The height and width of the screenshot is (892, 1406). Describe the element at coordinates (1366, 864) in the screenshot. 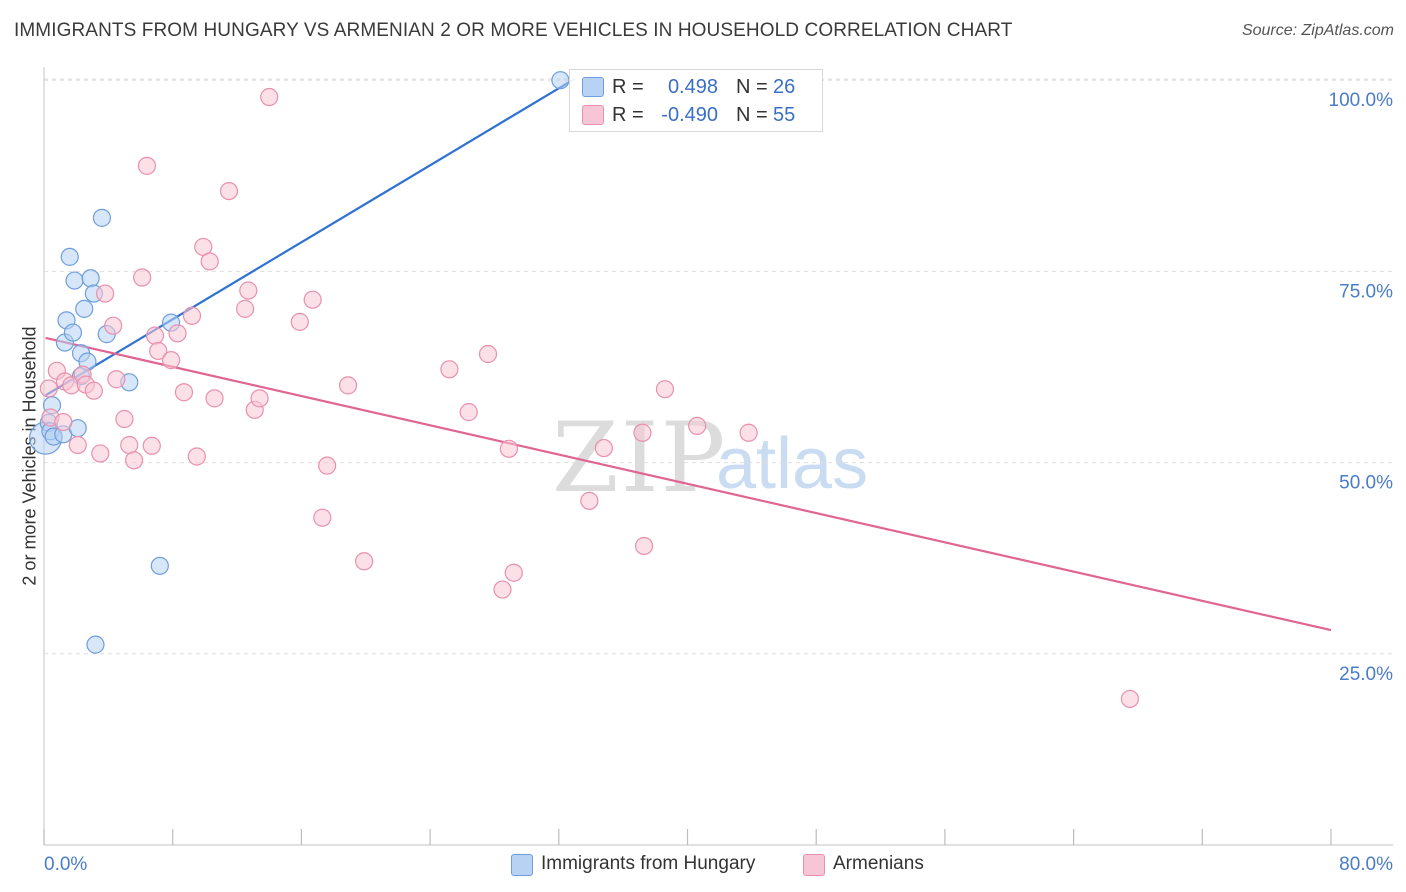

I see `x-tick-label: 80.0%` at that location.